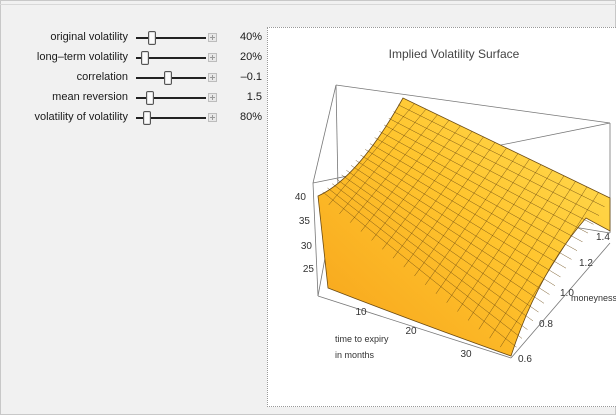 Image resolution: width=616 pixels, height=415 pixels. What do you see at coordinates (135, 98) in the screenshot?
I see `control-mean-reversion: mean reversion 1.5` at bounding box center [135, 98].